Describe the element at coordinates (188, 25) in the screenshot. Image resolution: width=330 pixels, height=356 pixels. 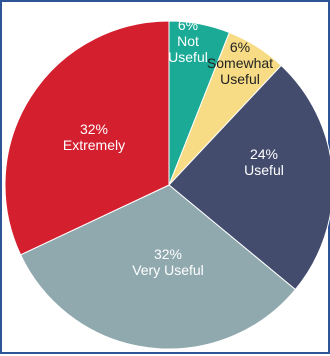
I see `slice-label-0-line-0: 6%` at that location.